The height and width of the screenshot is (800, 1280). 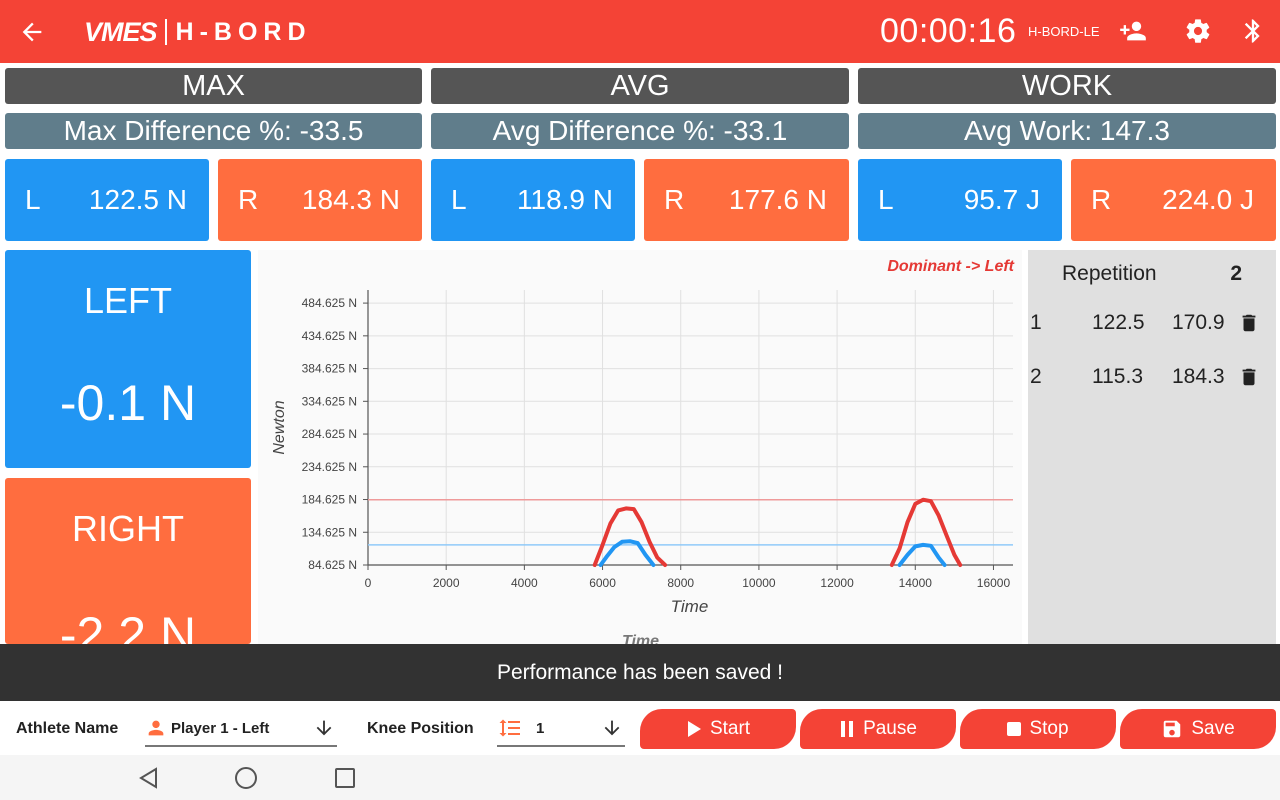 I want to click on stop-button: Stop, so click(x=1038, y=729).